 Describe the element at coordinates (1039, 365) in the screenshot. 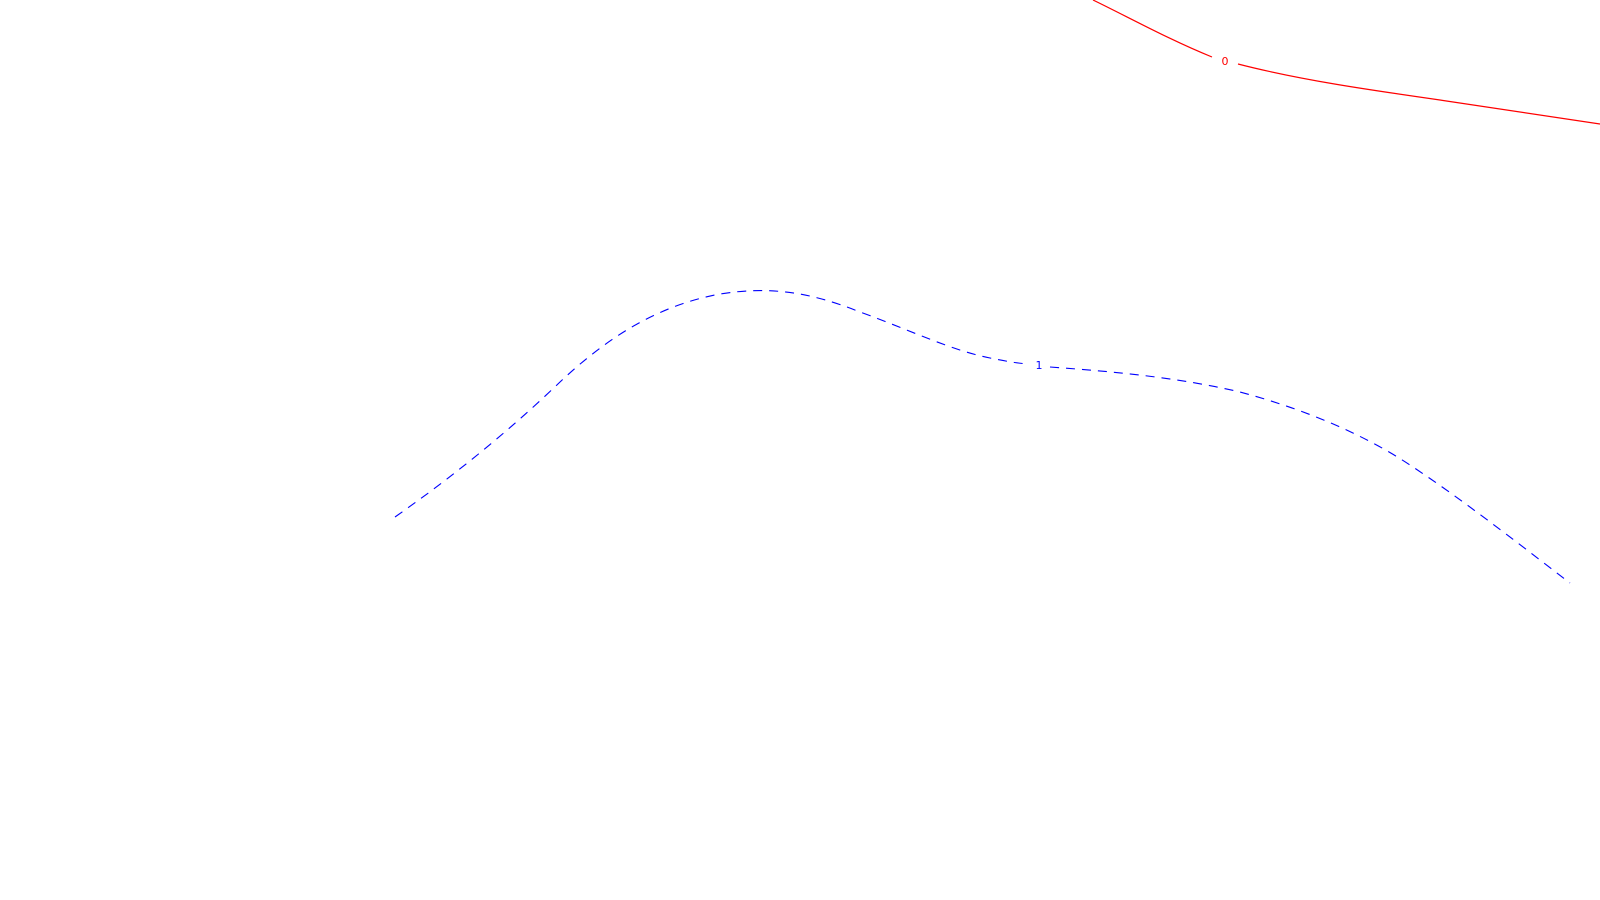

I see `contour-label-1: 1` at that location.